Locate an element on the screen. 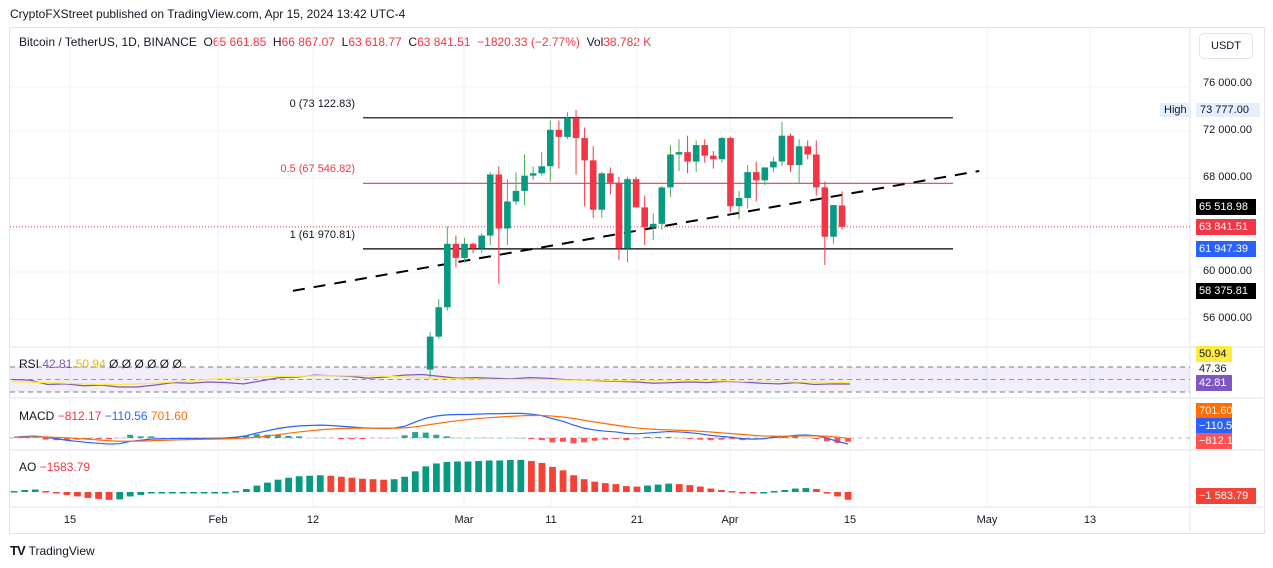 The image size is (1273, 568). price-tag: 58 375.81 is located at coordinates (1226, 291).